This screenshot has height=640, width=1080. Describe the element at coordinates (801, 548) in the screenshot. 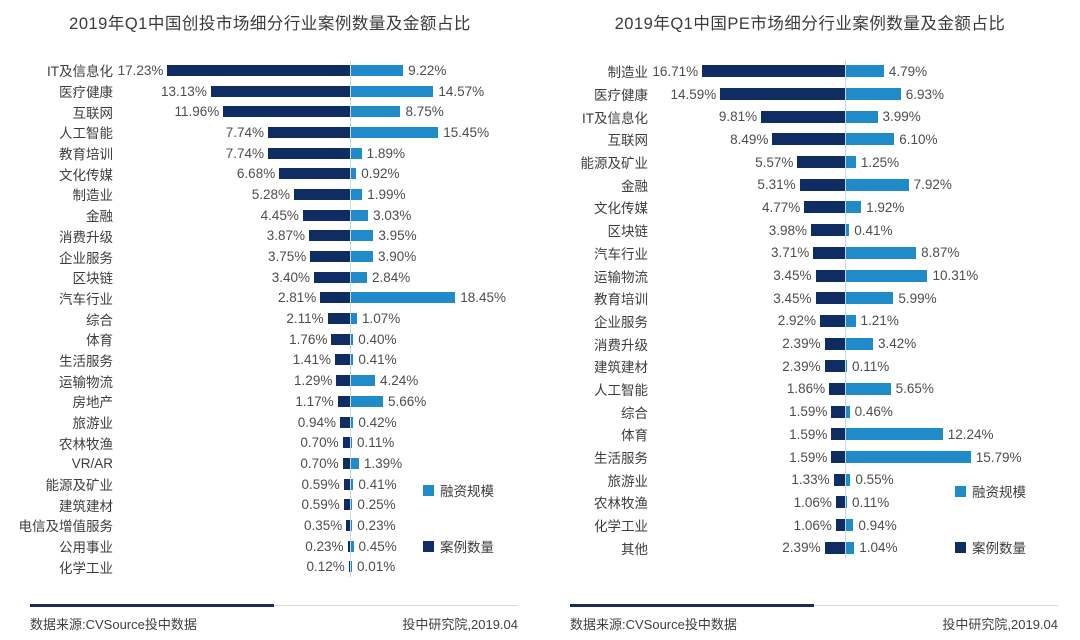

I see `case-count-value: 2.39%` at that location.